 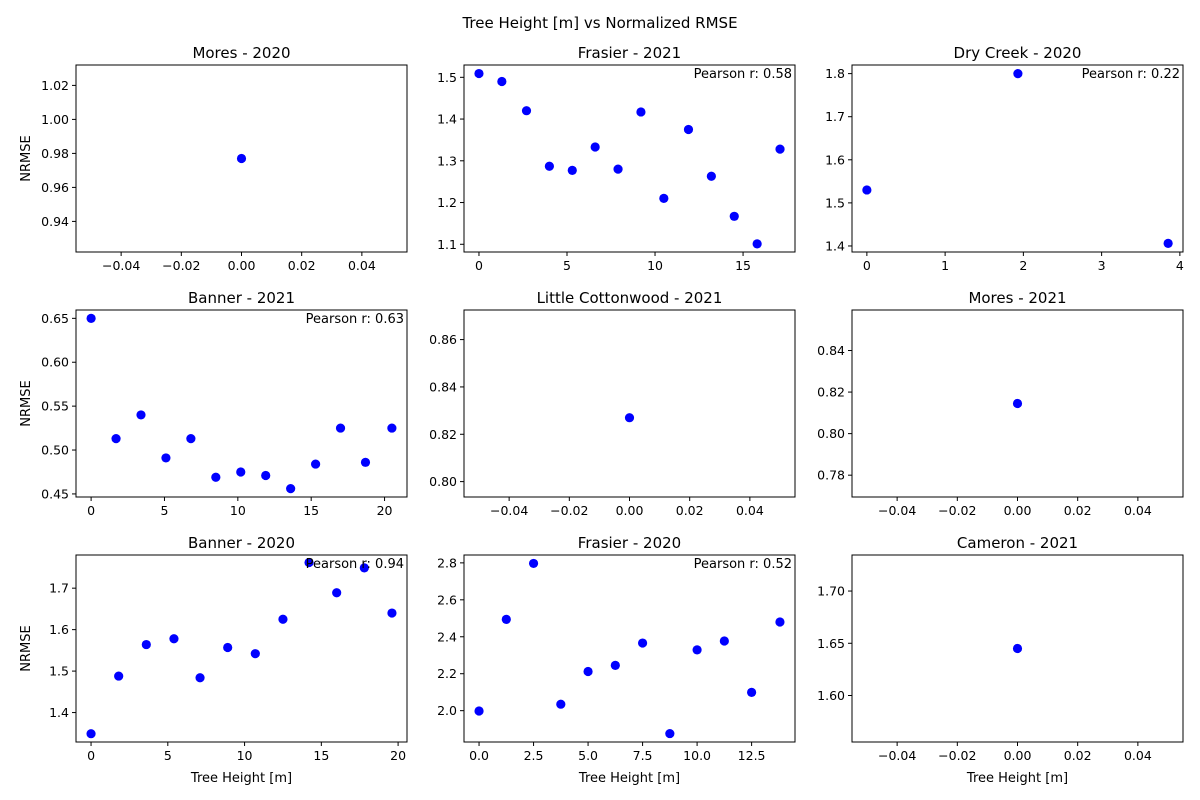 I want to click on x-tick-label: −0.04, so click(x=897, y=510).